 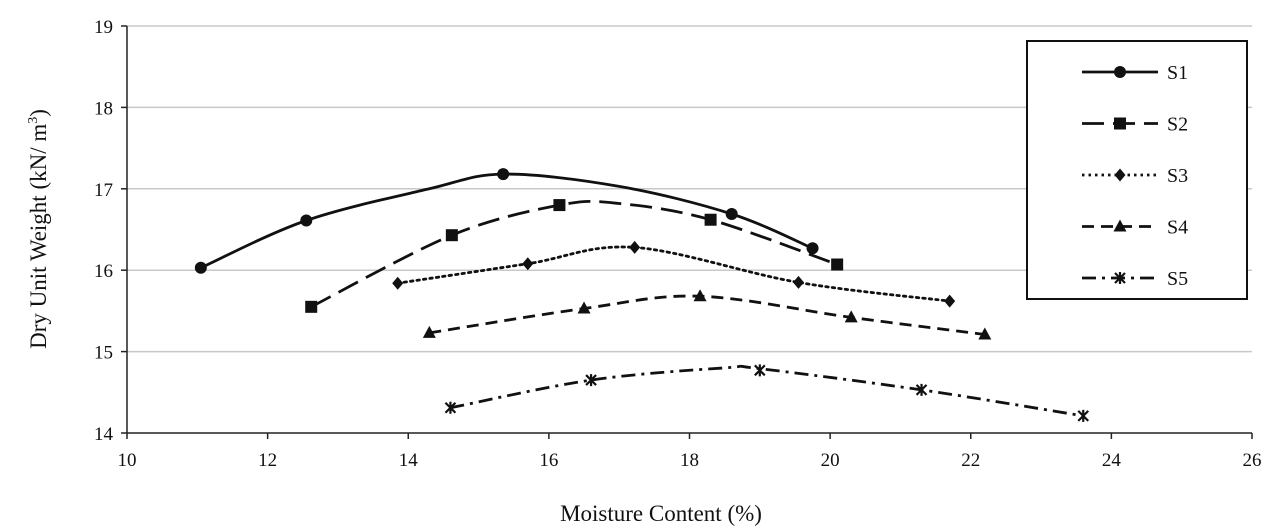 What do you see at coordinates (38, 113) in the screenshot?
I see `y-axis-title-close: )` at bounding box center [38, 113].